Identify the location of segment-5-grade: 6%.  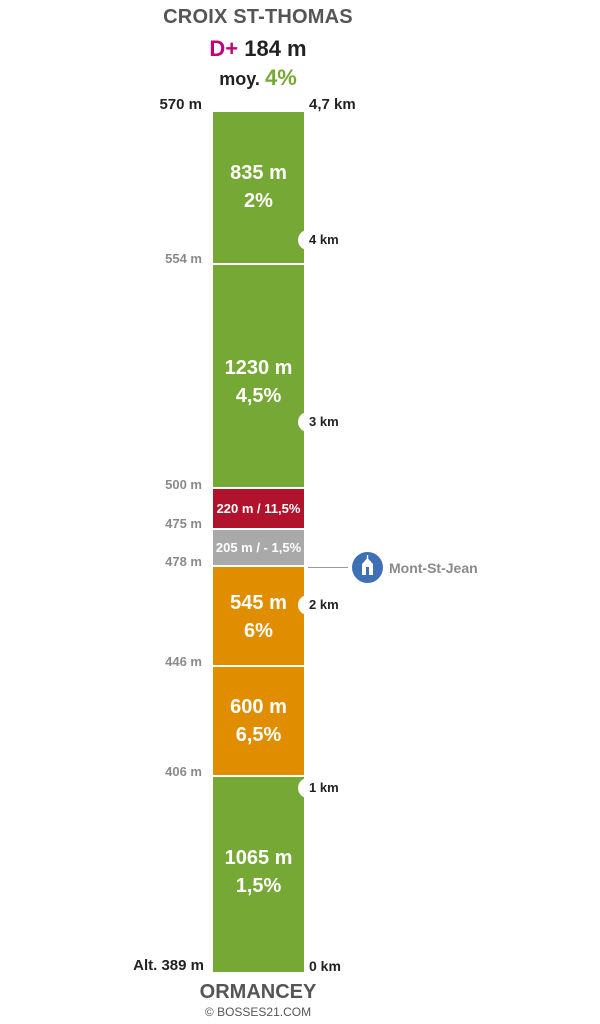
(258, 631).